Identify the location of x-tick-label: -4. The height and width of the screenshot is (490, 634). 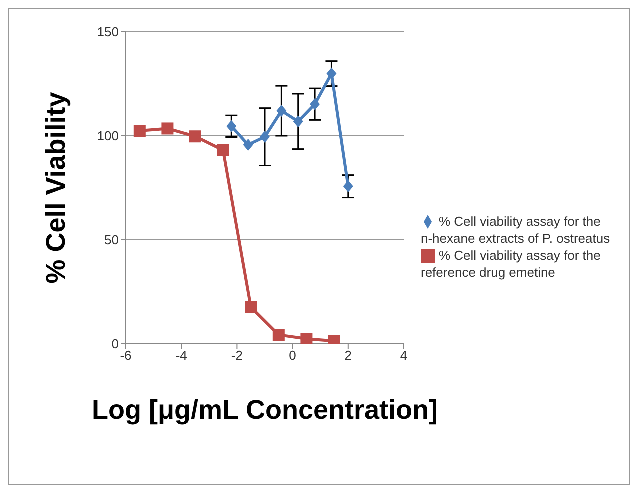
(182, 356).